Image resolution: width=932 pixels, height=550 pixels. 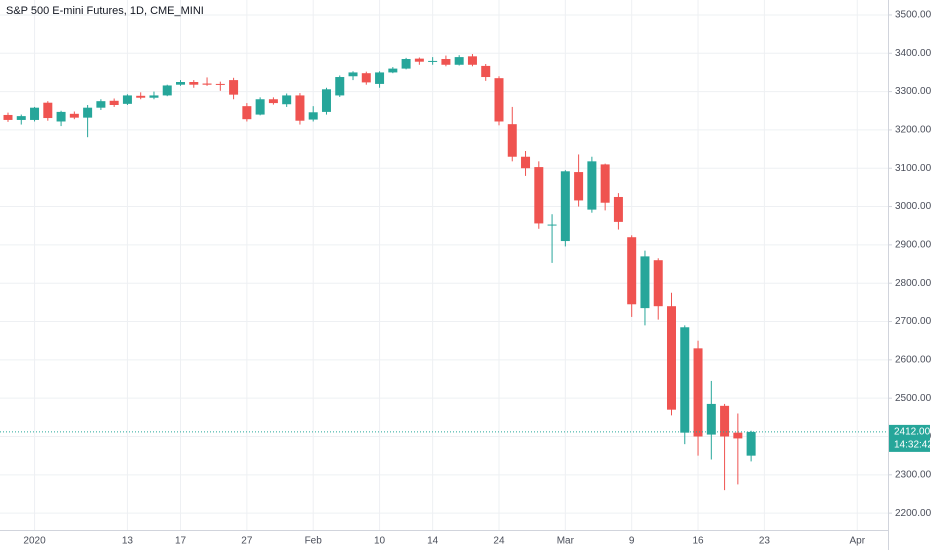 I want to click on x-tick-label: 23, so click(x=765, y=541).